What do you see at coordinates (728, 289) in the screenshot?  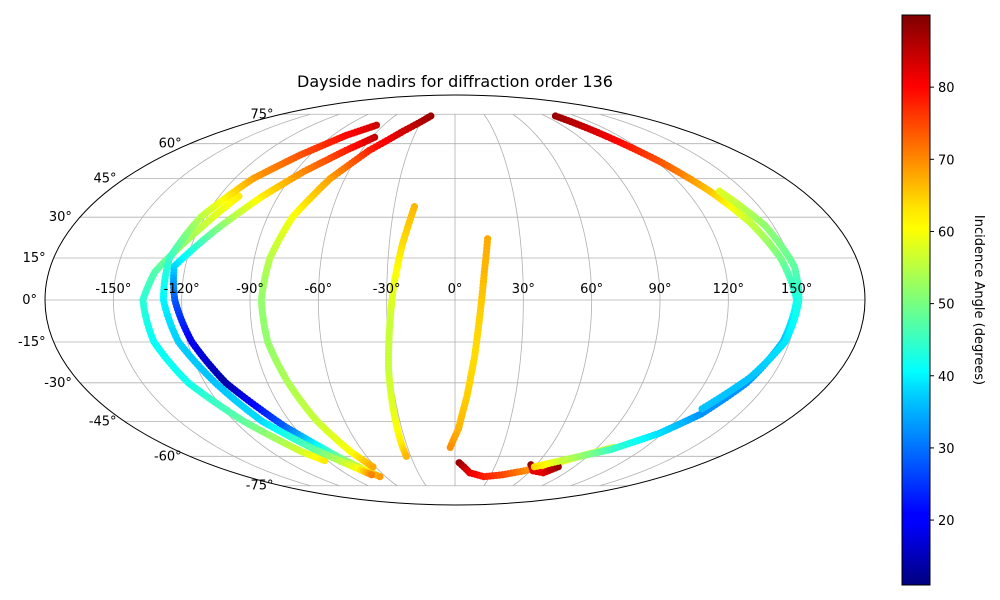 I see `lon-tick-label: 120°` at bounding box center [728, 289].